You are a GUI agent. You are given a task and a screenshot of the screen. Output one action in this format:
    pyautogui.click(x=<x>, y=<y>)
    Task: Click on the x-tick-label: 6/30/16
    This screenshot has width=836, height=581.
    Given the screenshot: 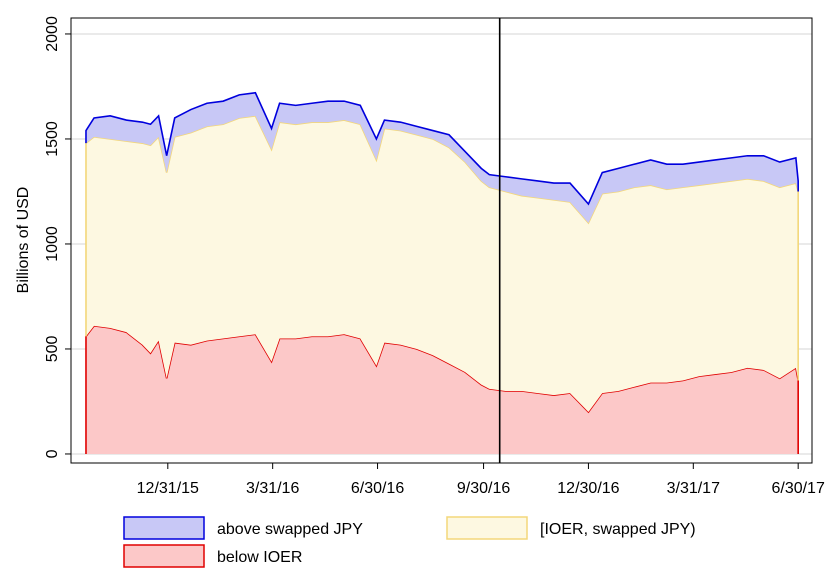 What is the action you would take?
    pyautogui.click(x=377, y=488)
    